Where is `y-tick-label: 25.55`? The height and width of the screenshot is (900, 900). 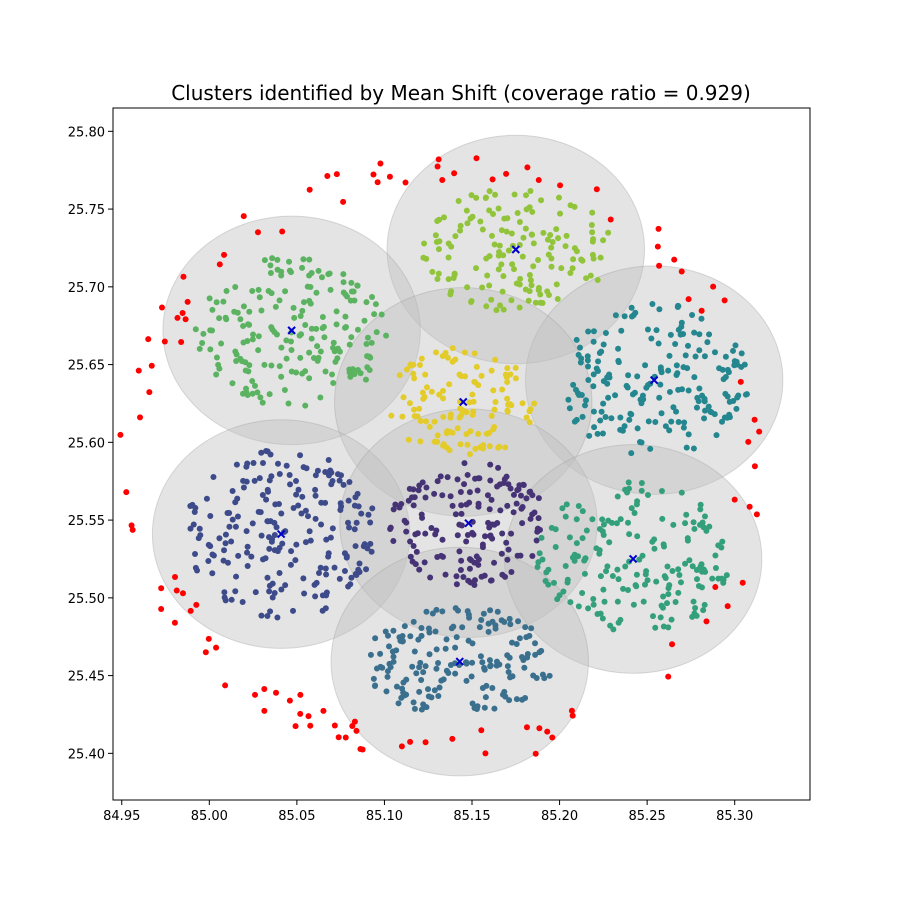 y-tick-label: 25.55 is located at coordinates (86, 521).